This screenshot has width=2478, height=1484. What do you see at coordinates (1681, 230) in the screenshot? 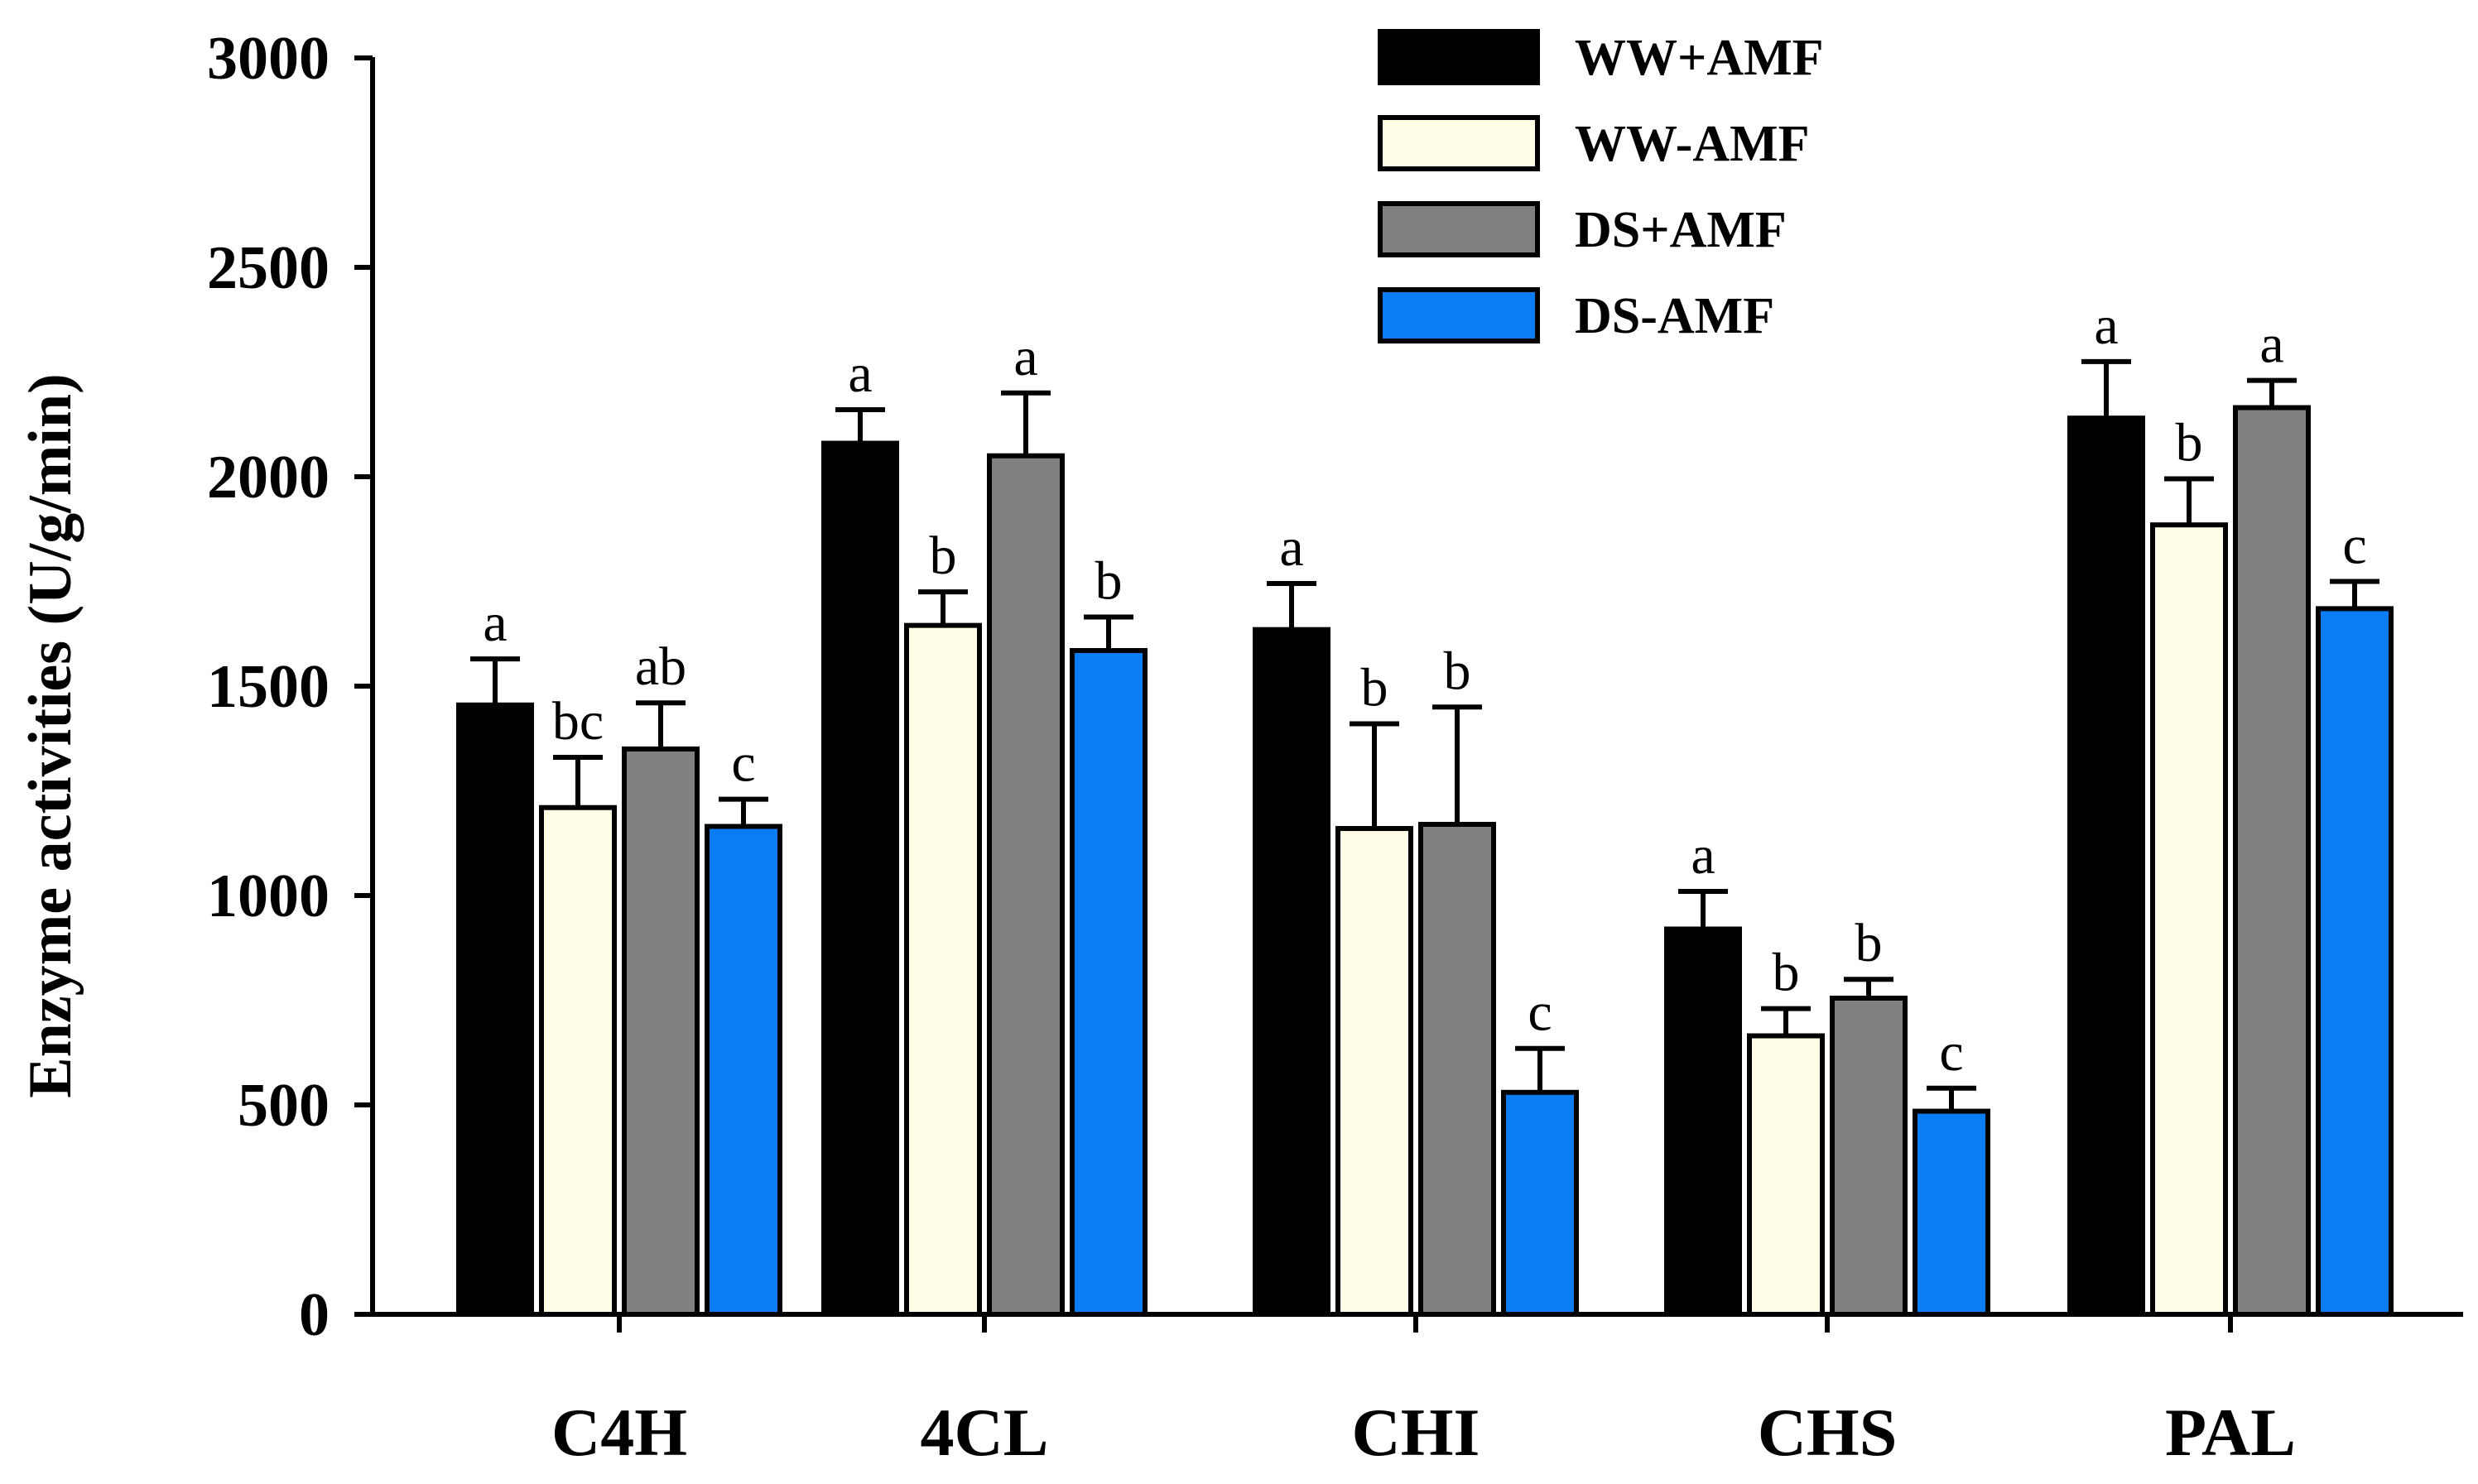
I see `legend-label: DS+AMF` at bounding box center [1681, 230].